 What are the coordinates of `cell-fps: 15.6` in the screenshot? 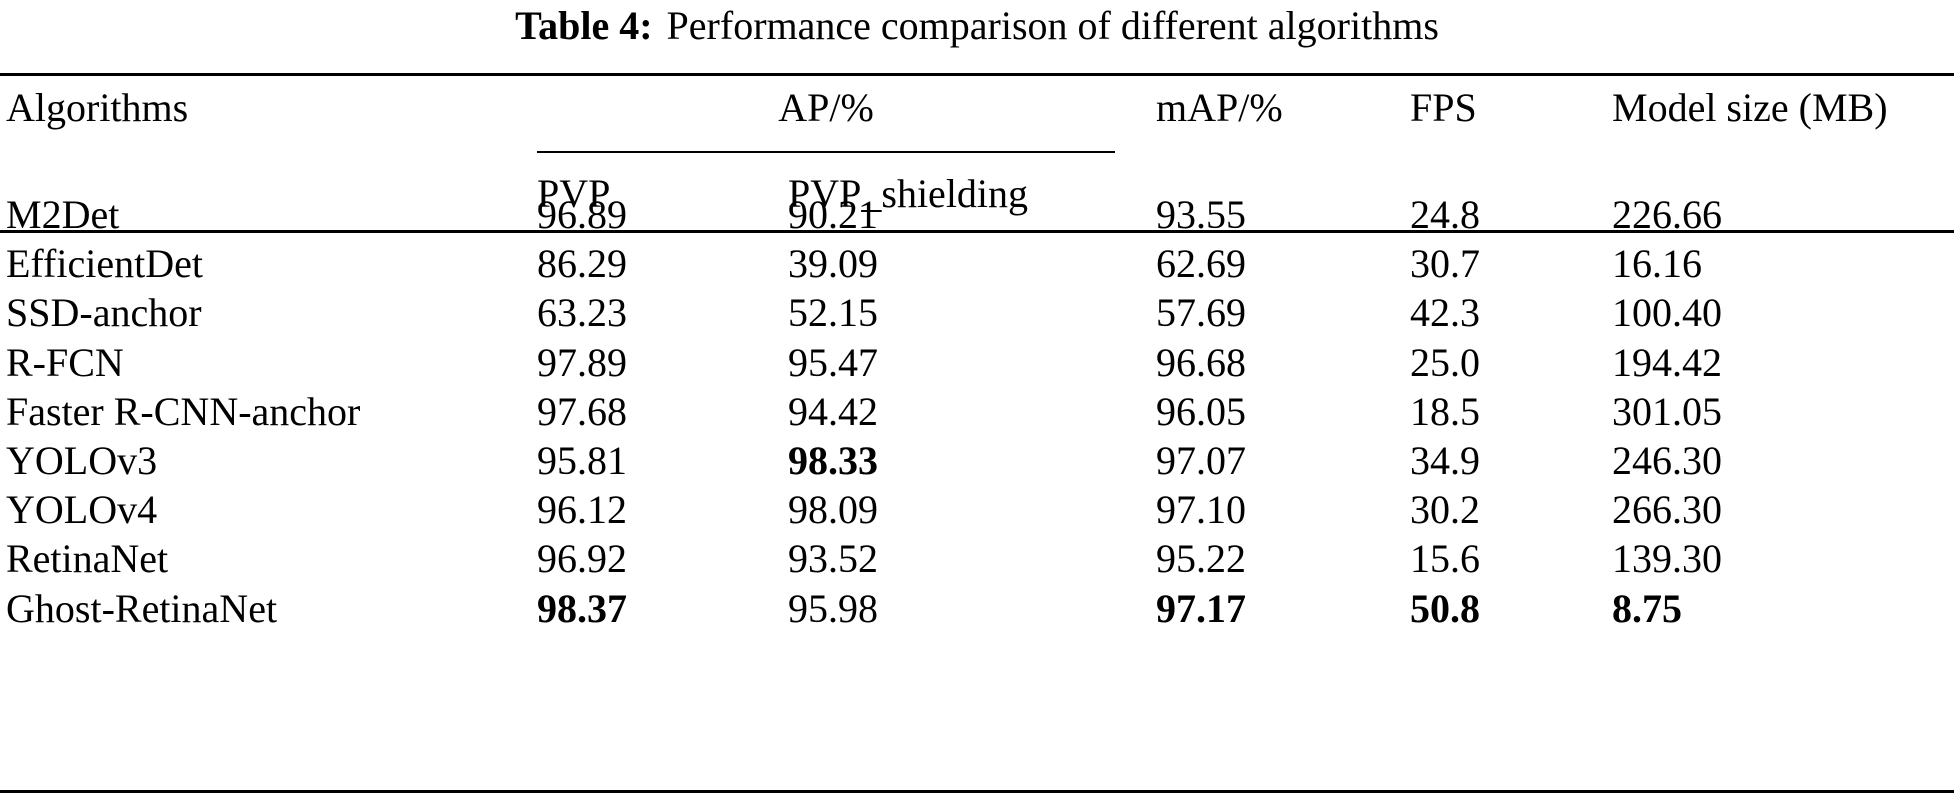 It's located at (1445, 558).